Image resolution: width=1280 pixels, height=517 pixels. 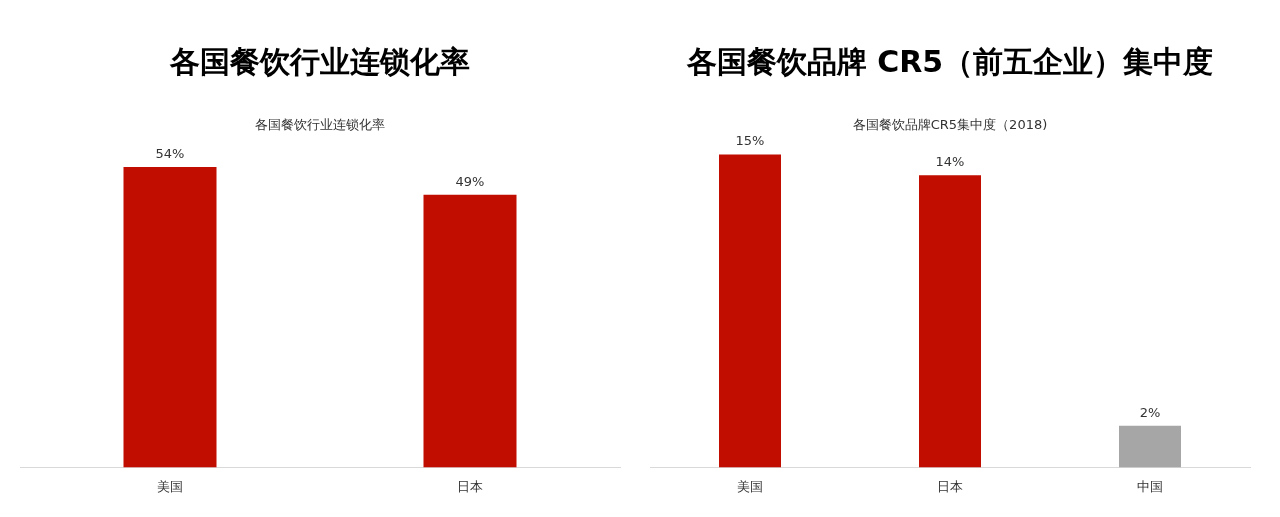 I want to click on data-label: 54%, so click(x=170, y=153).